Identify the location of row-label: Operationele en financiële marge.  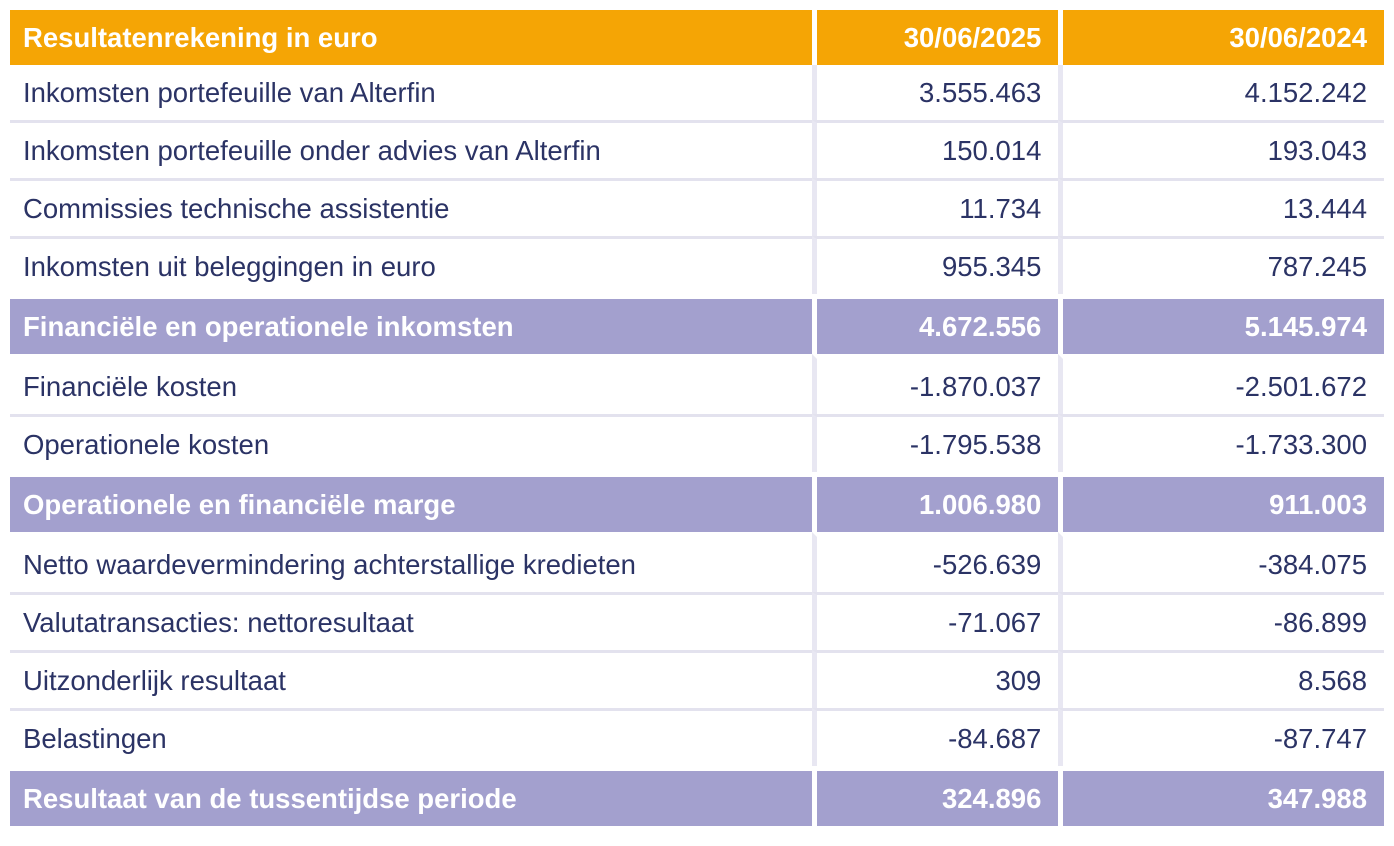
(411, 502).